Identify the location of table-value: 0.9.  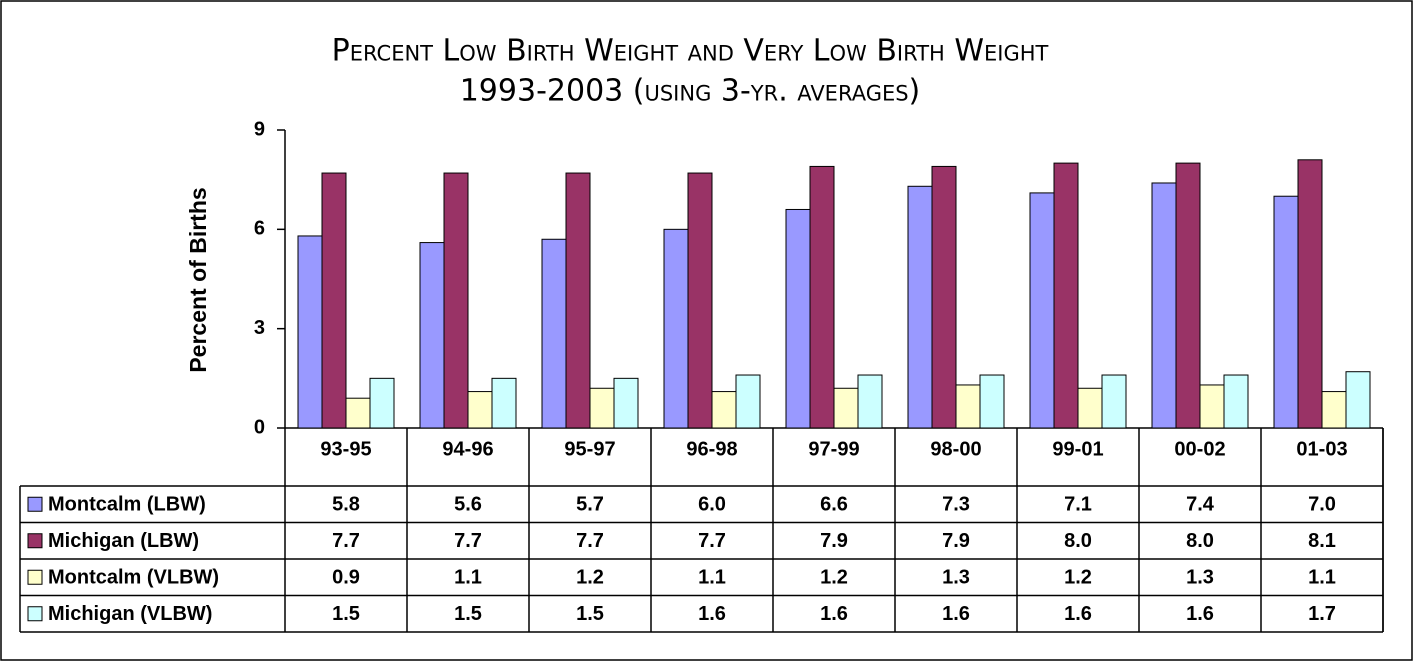
(346, 578).